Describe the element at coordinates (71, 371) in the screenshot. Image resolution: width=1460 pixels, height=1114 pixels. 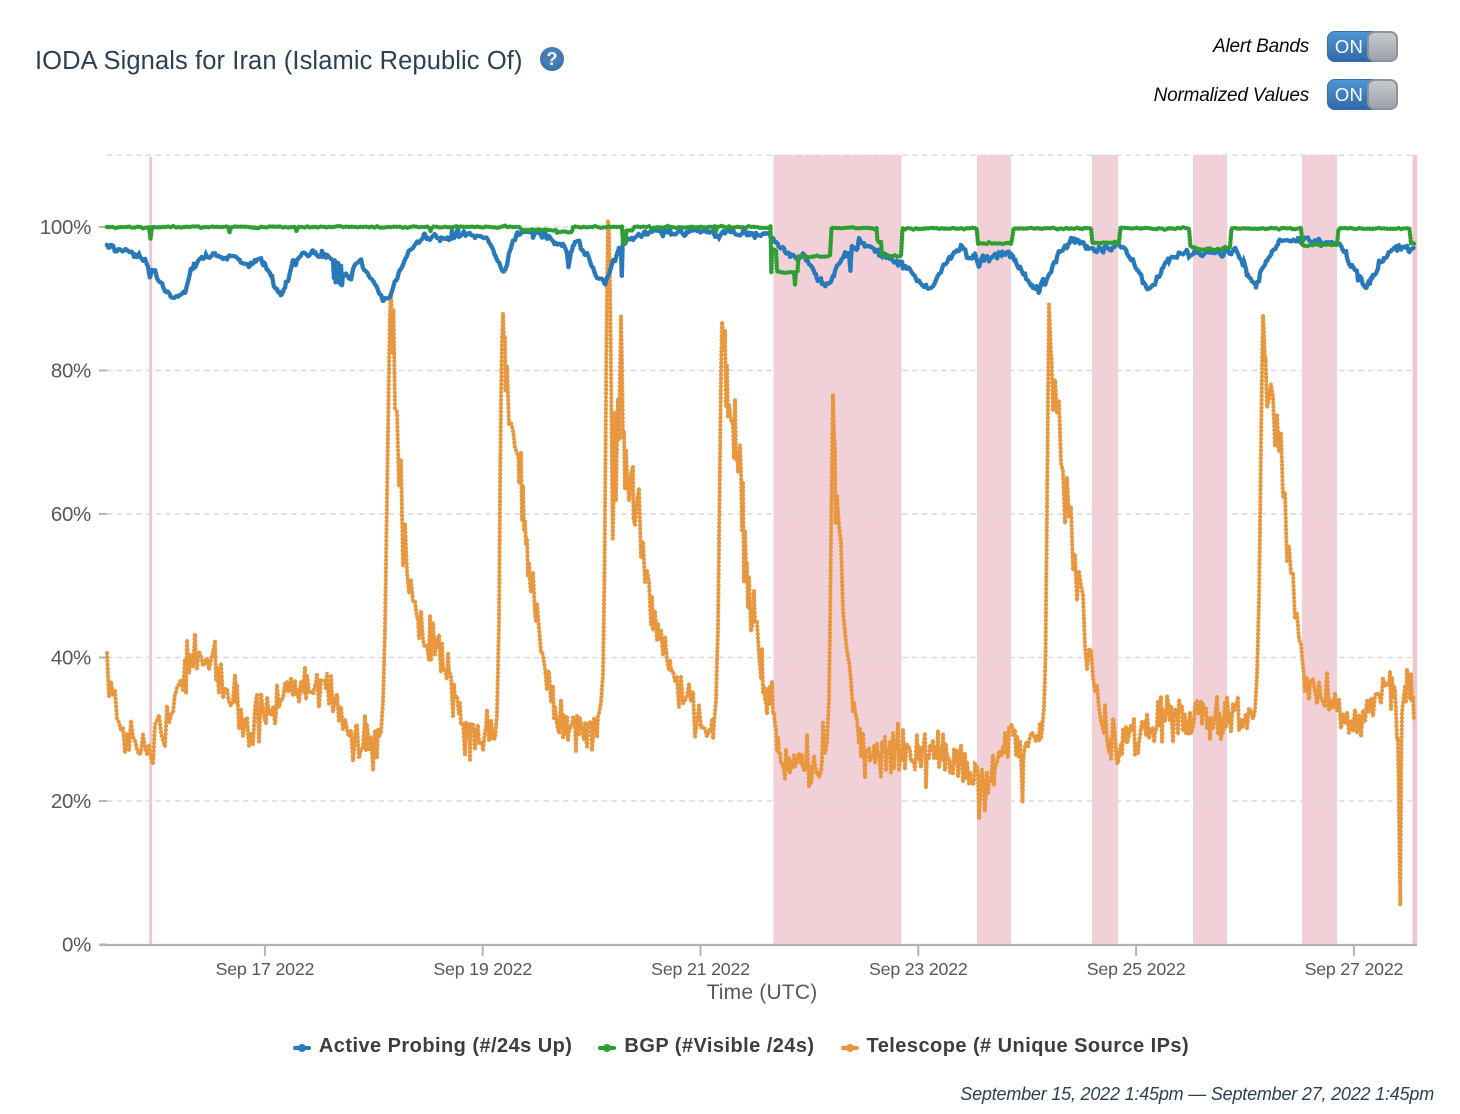
I see `svg-text: 80%` at that location.